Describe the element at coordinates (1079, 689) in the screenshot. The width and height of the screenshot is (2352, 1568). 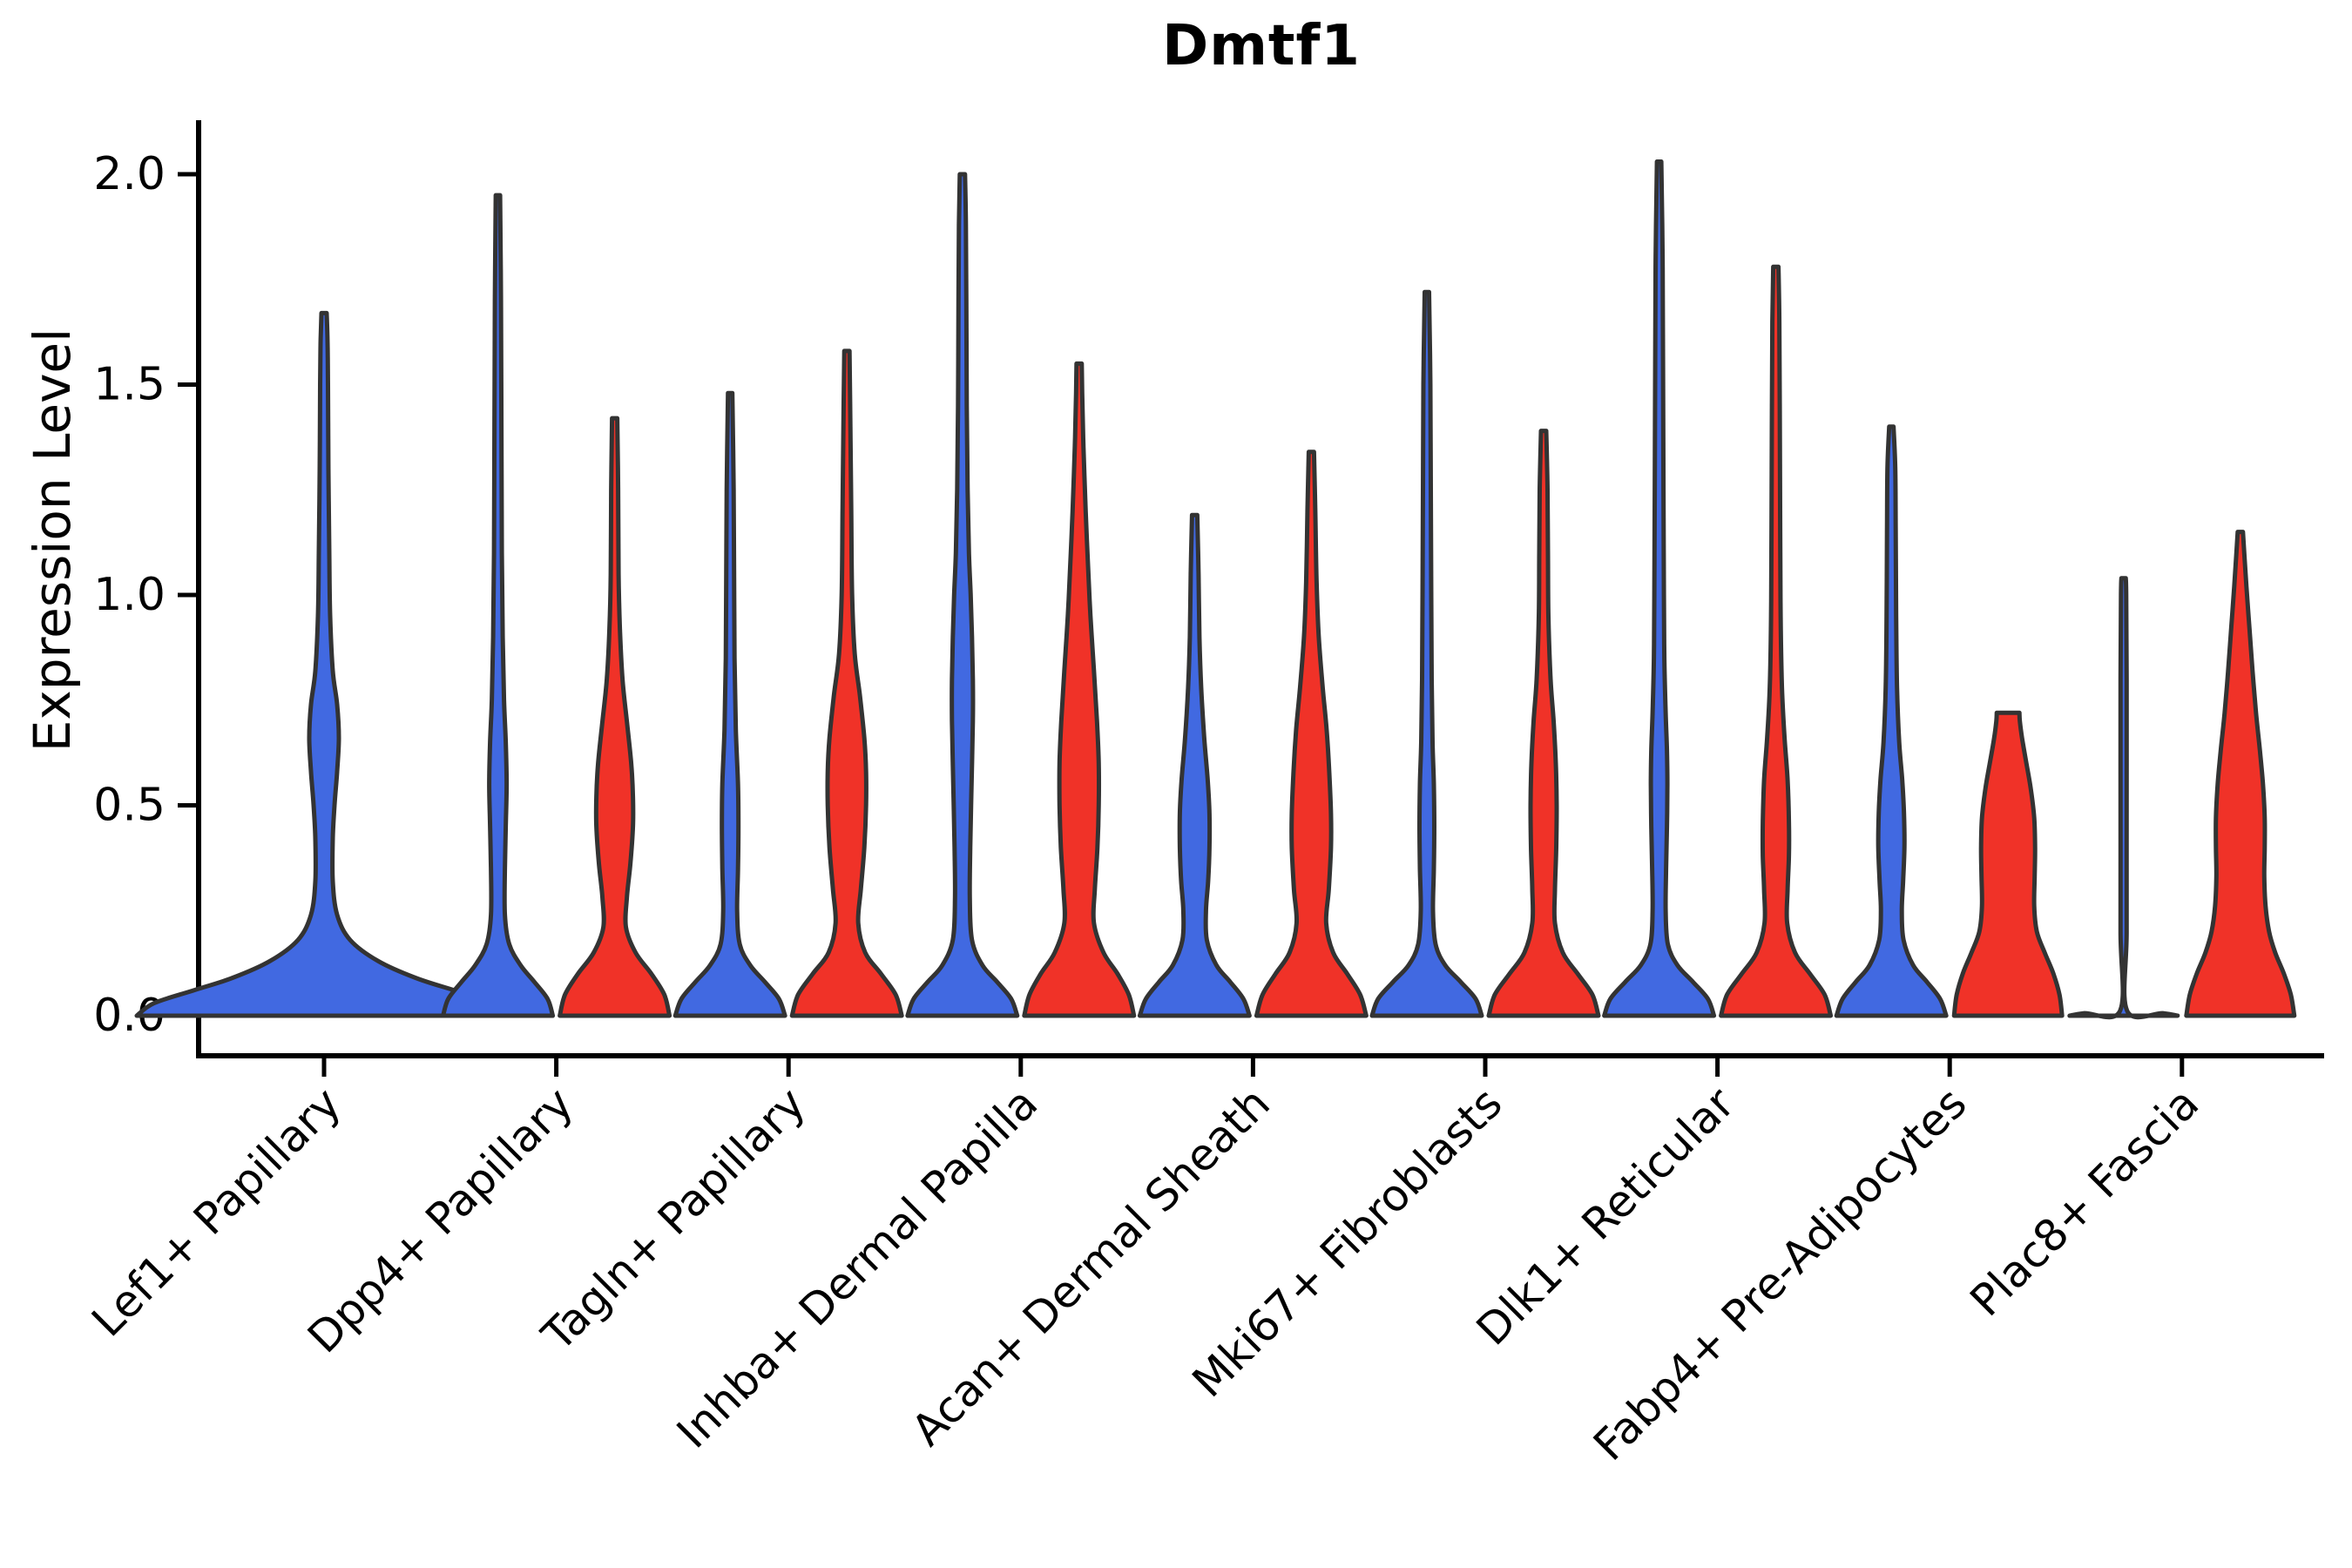
I see `violin-inhba-dermal-papilla-red` at that location.